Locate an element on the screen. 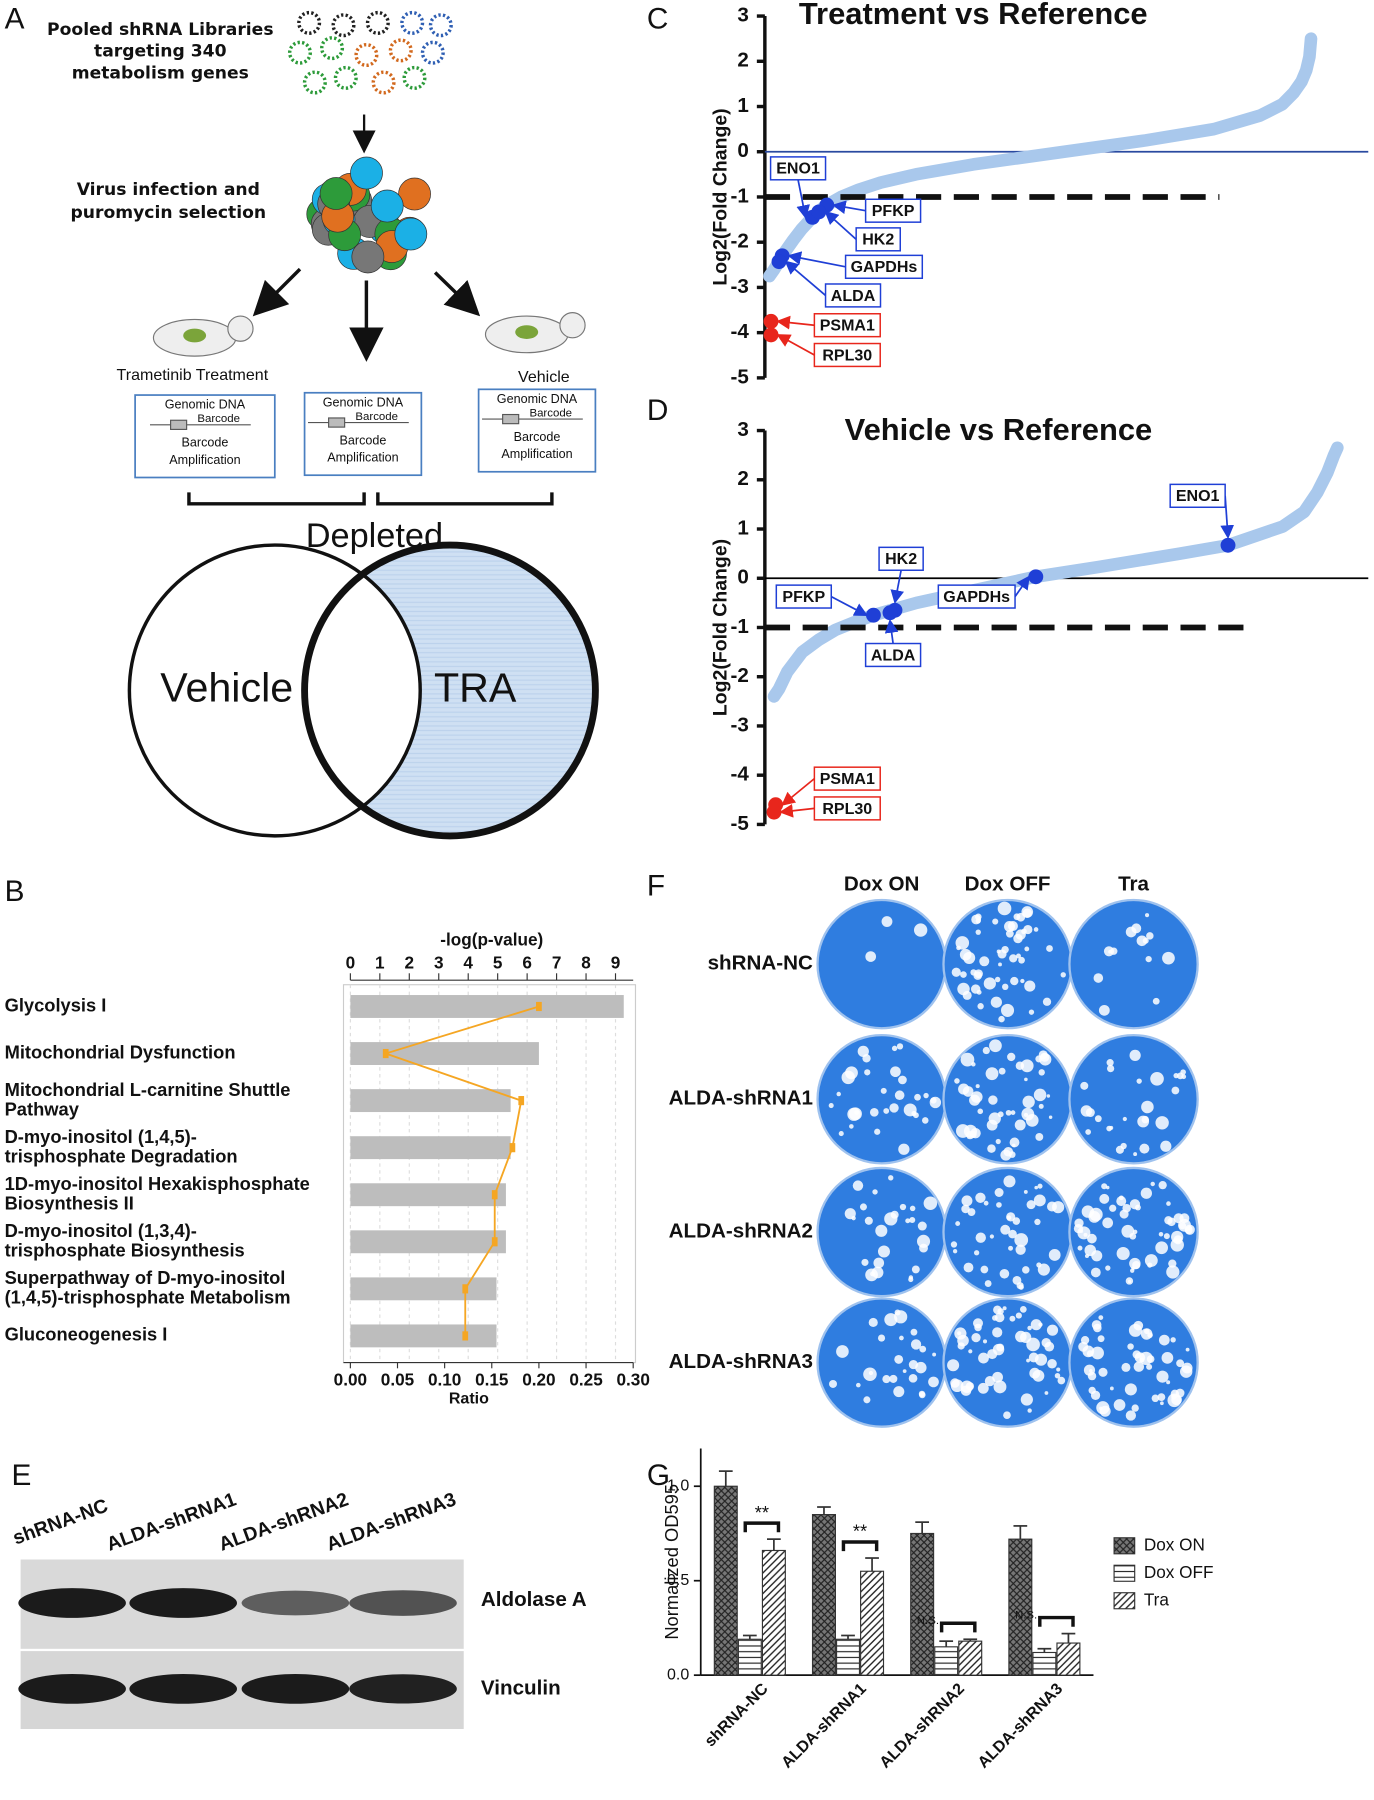 Image resolution: width=1374 pixels, height=1800 pixels. y-tick-label: -3 is located at coordinates (740, 286).